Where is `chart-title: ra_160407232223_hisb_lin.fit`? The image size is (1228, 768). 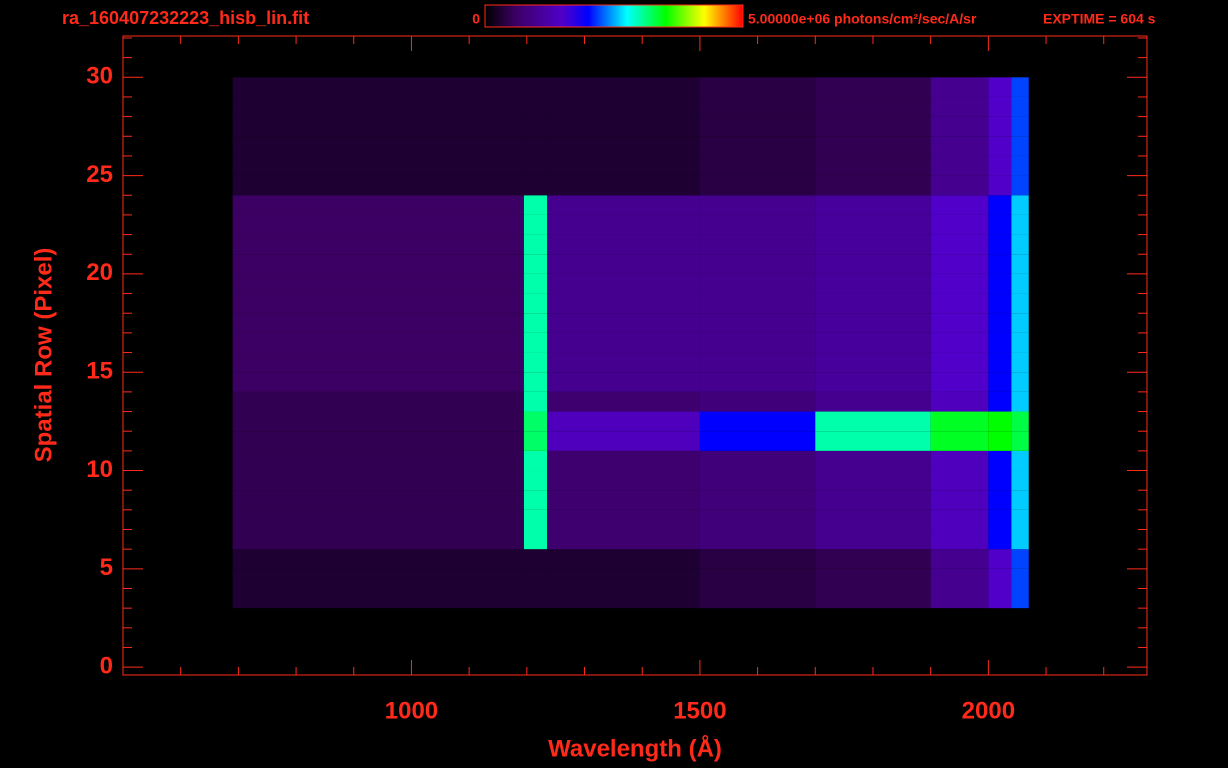
chart-title: ra_160407232223_hisb_lin.fit is located at coordinates (185, 18).